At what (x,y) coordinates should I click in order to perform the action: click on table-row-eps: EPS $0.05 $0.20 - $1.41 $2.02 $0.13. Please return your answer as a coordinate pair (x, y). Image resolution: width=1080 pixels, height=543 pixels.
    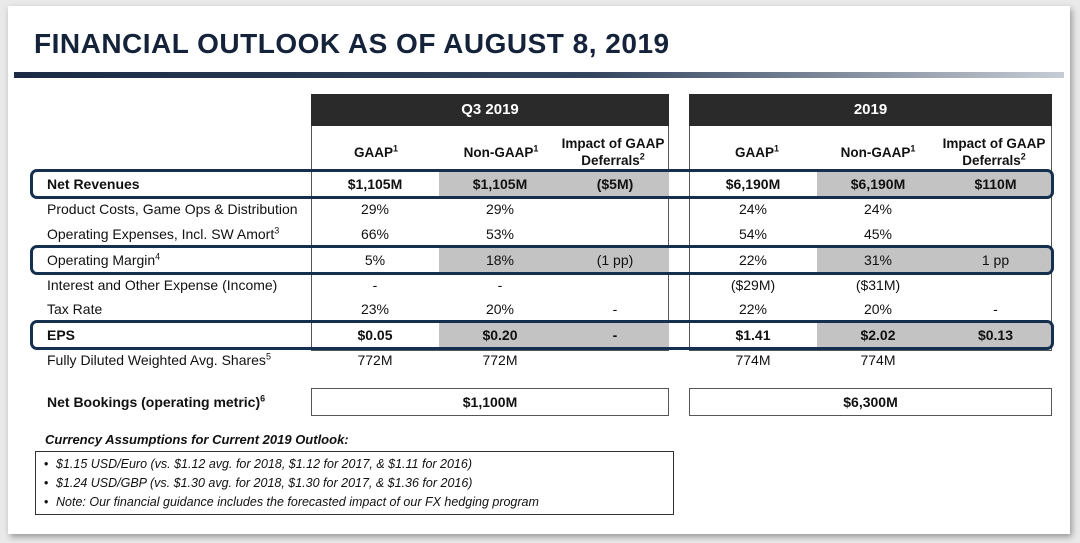
    Looking at the image, I should click on (539, 335).